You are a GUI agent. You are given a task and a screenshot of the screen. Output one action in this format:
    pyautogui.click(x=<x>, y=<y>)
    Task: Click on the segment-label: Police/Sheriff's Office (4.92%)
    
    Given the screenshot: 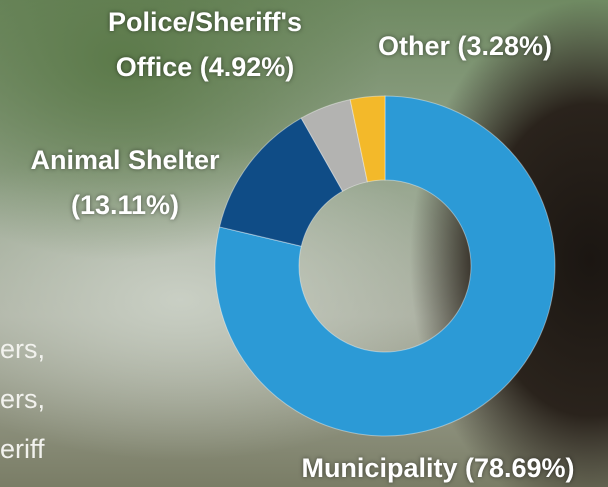 What is the action you would take?
    pyautogui.click(x=205, y=44)
    